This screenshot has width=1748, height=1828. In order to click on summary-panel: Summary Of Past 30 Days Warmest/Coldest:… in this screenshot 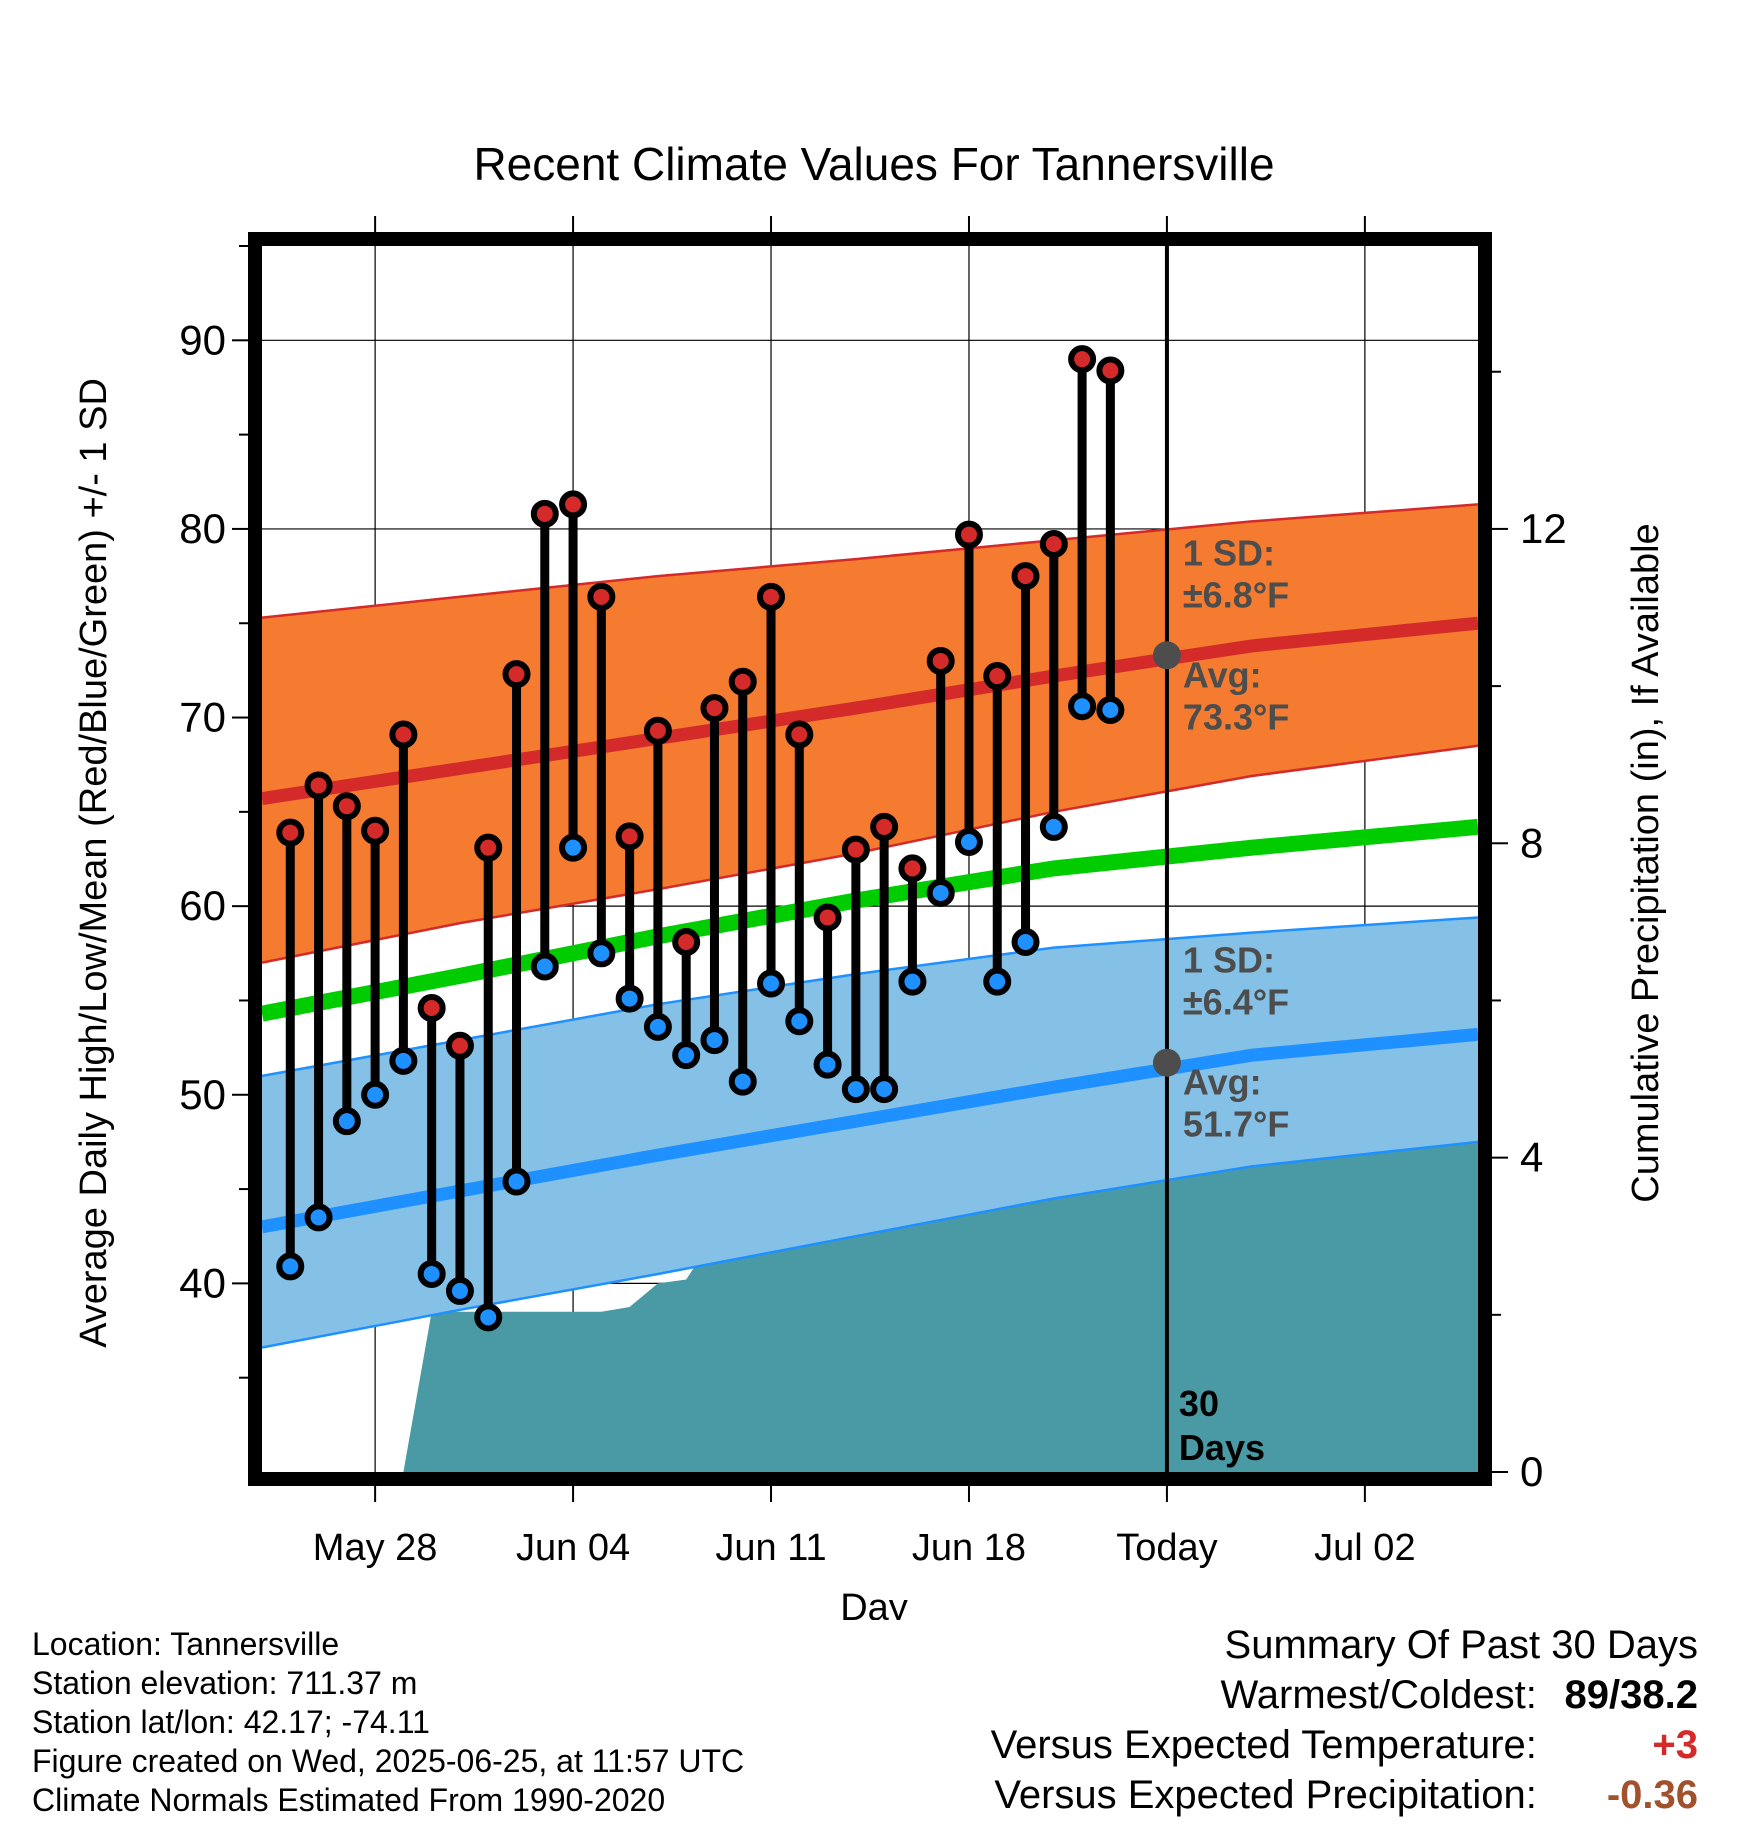, I will do `click(1344, 1720)`.